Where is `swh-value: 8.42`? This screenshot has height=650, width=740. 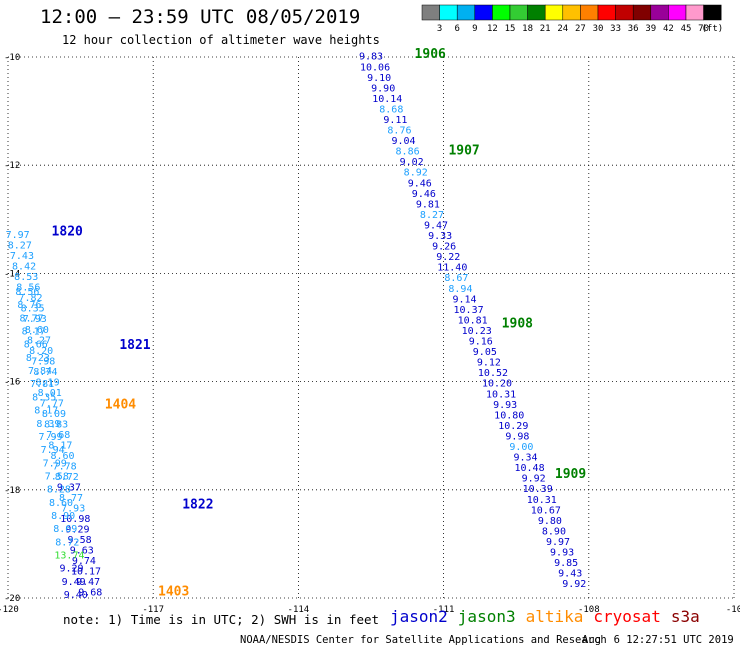
swh-value: 8.42 is located at coordinates (24, 267).